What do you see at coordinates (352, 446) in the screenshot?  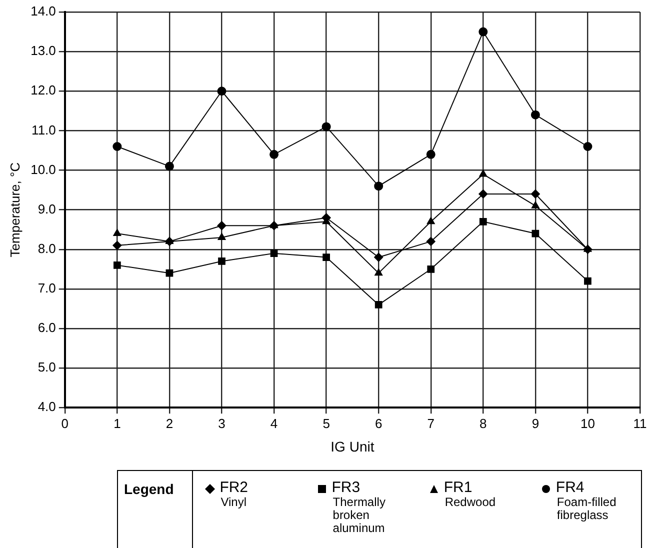 I see `x-axis-title: IG Unit` at bounding box center [352, 446].